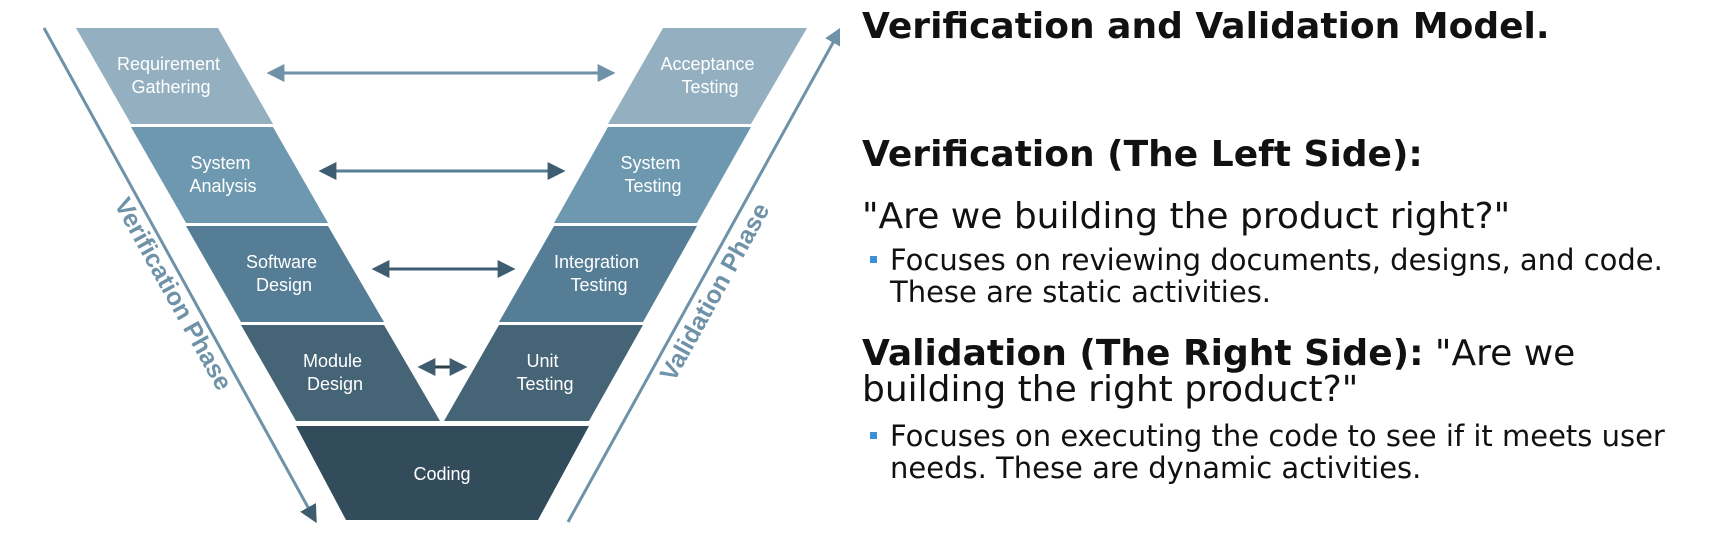  I want to click on stage-label-requirement-gathering-line1: Requirement, so click(168, 64).